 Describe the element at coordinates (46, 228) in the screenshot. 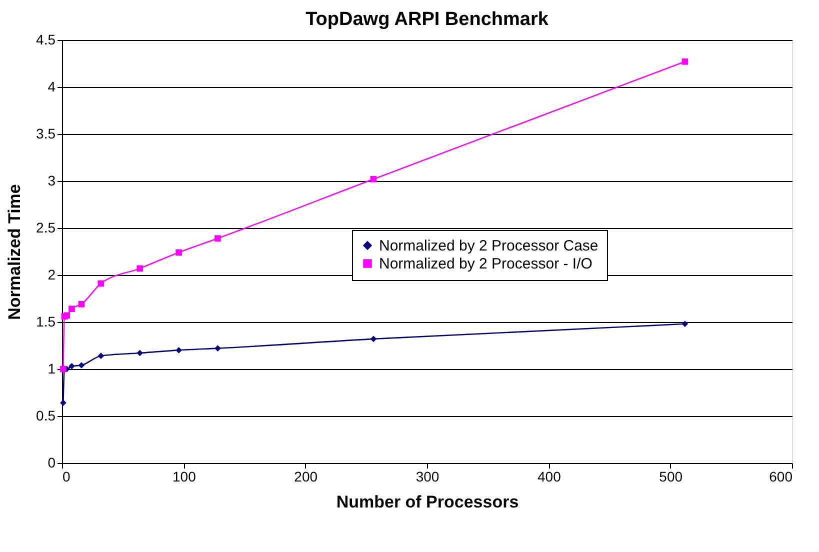

I see `y-tick-label: 2.5` at that location.